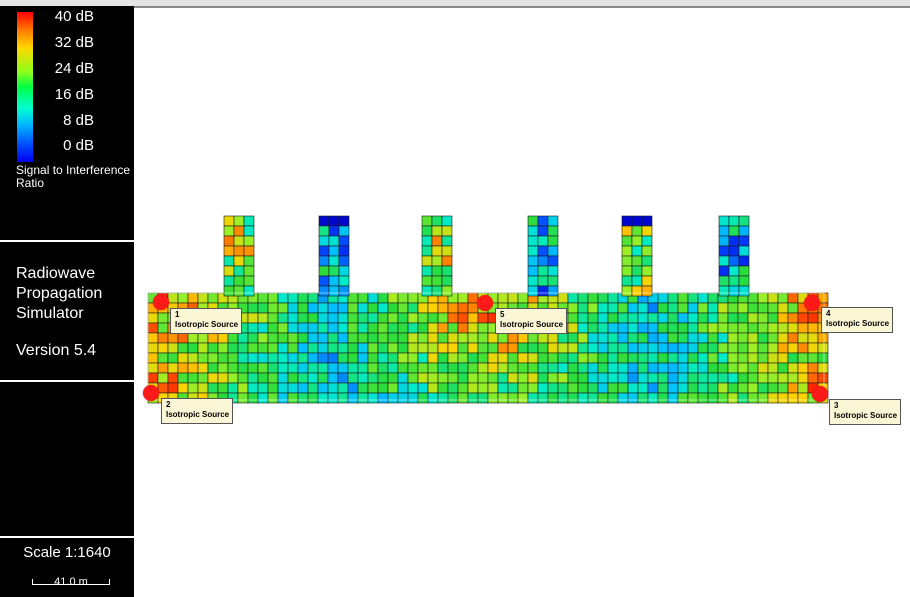 This screenshot has width=910, height=597. What do you see at coordinates (206, 321) in the screenshot?
I see `source-label-1: 1 Isotropic Source` at bounding box center [206, 321].